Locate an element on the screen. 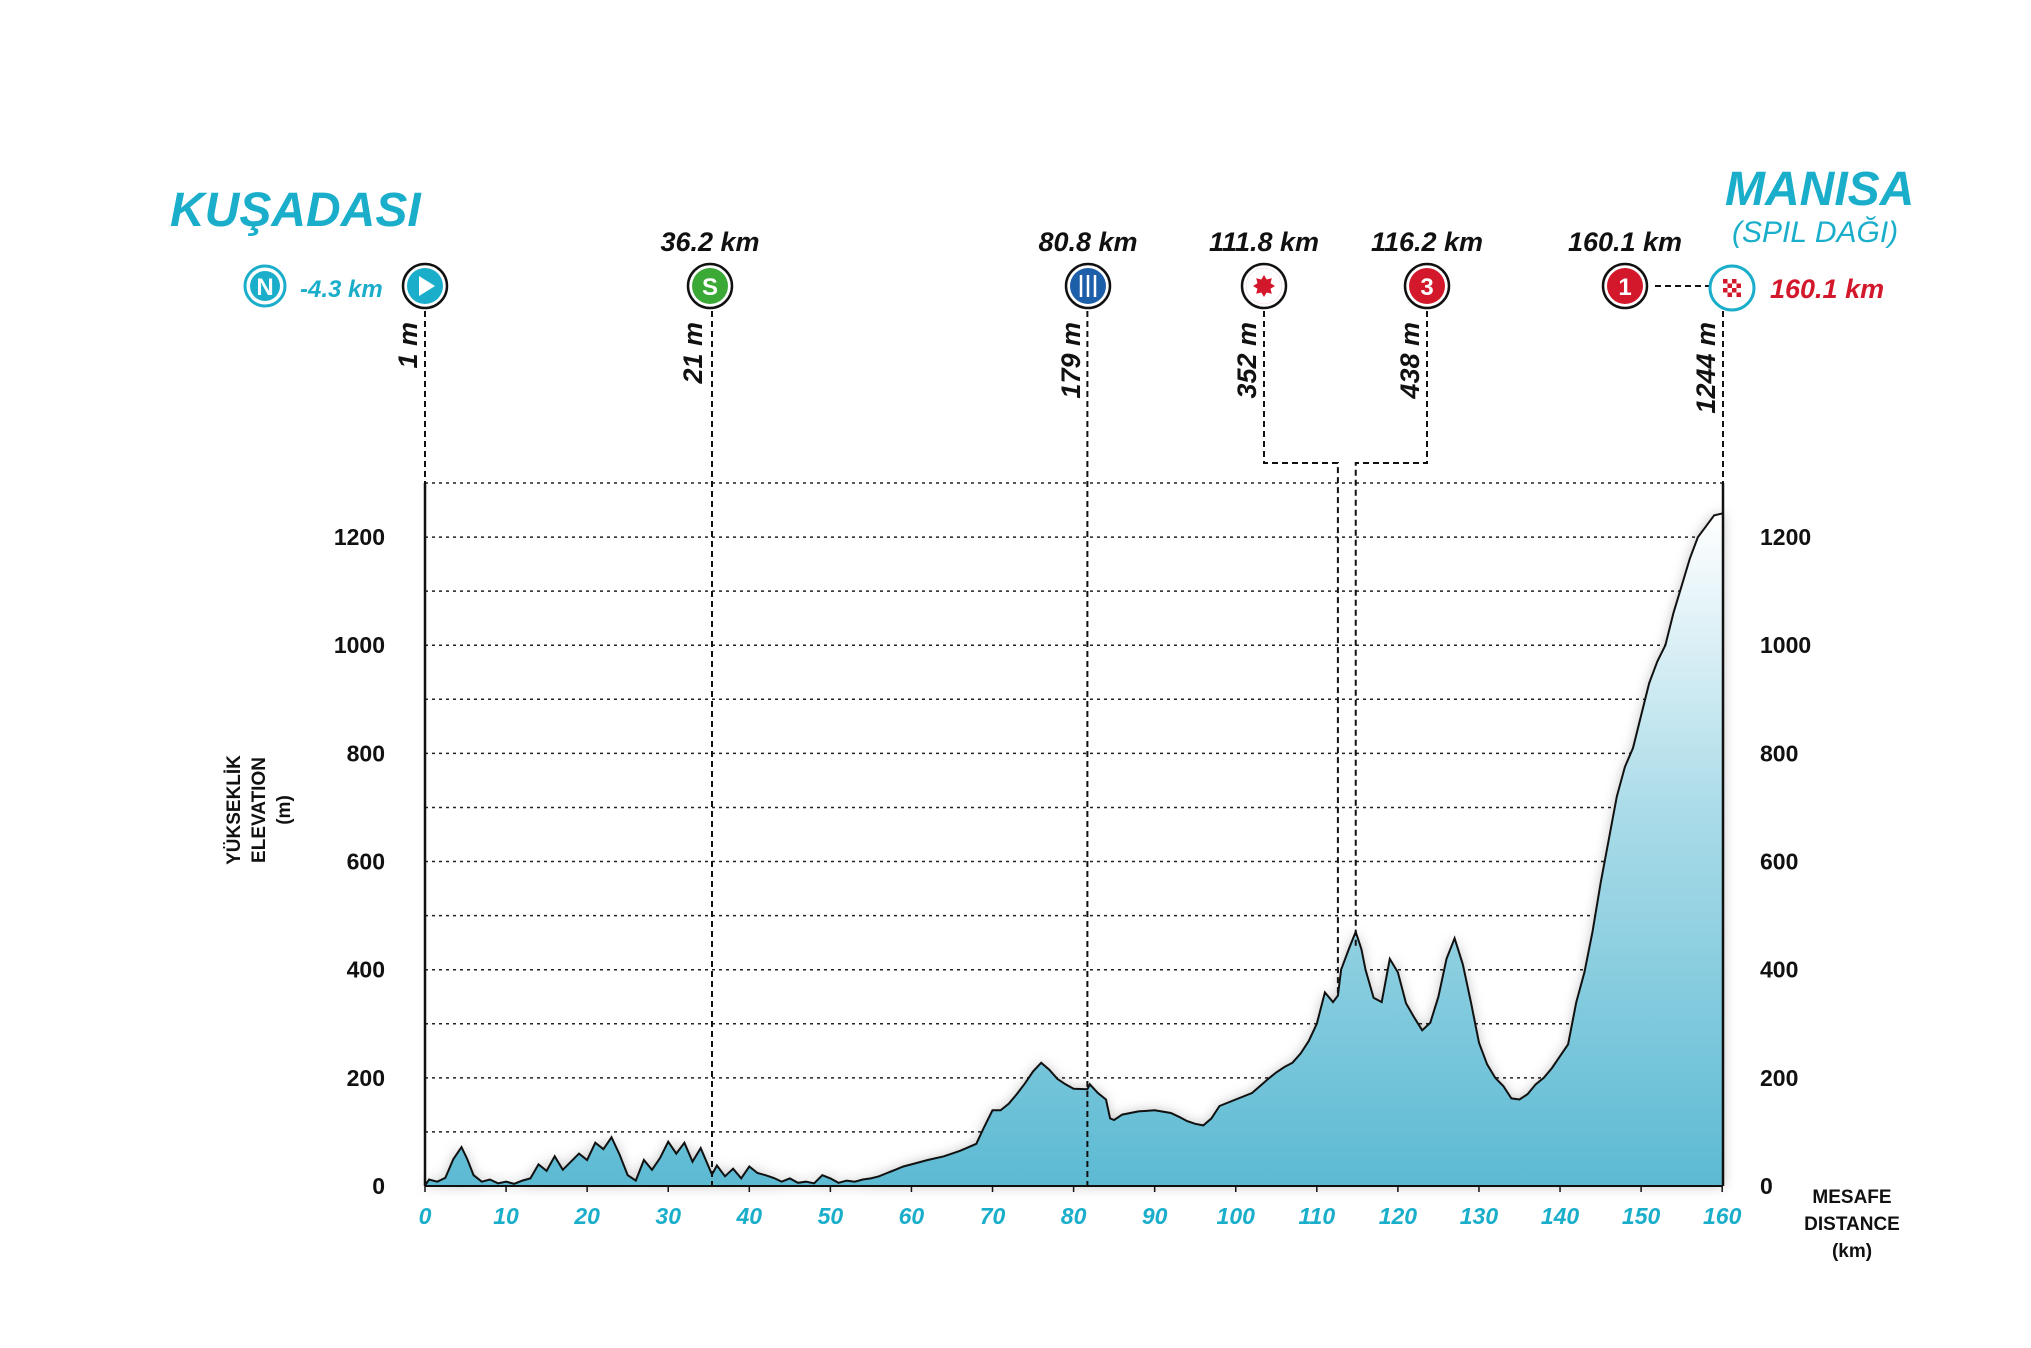 This screenshot has height=1348, width=2031. y-tick-label-right: 400 is located at coordinates (1779, 970).